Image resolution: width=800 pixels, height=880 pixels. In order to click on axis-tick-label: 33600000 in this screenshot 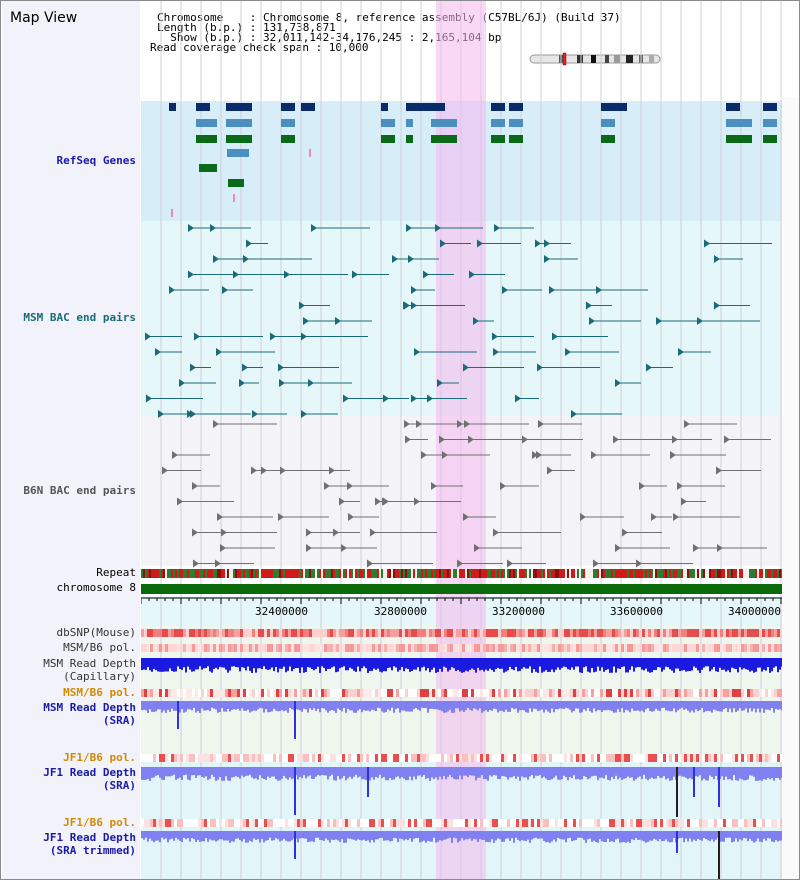, I will do `click(636, 611)`.